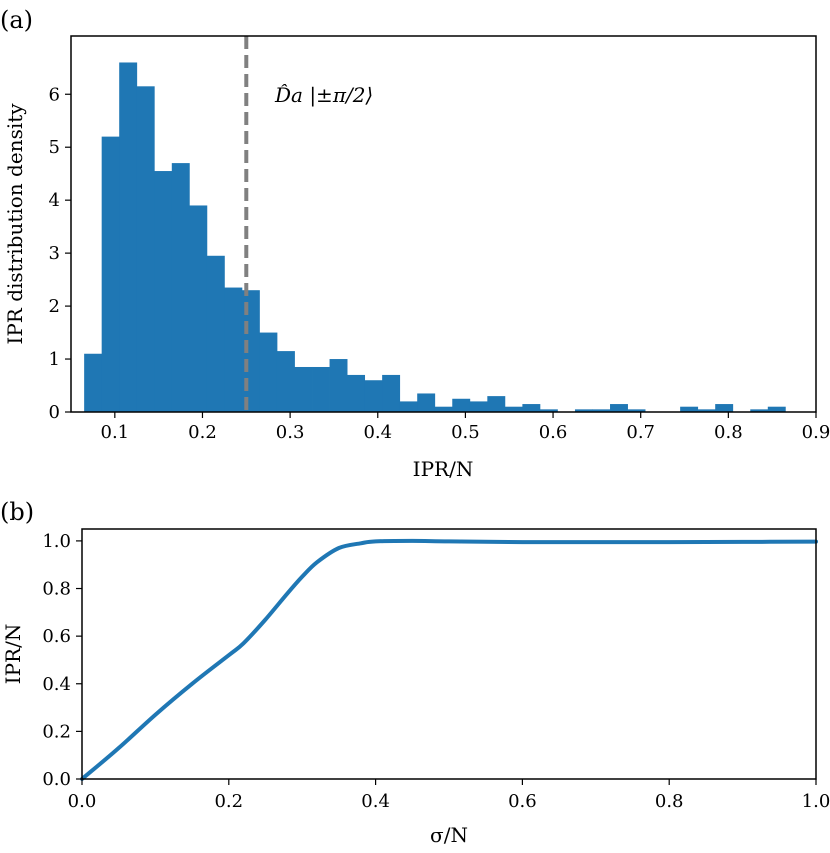  What do you see at coordinates (449, 795) in the screenshot?
I see `panel-b-x-ticks: 0.0 0.2 0.4 0.6 0.8 1.0` at bounding box center [449, 795].